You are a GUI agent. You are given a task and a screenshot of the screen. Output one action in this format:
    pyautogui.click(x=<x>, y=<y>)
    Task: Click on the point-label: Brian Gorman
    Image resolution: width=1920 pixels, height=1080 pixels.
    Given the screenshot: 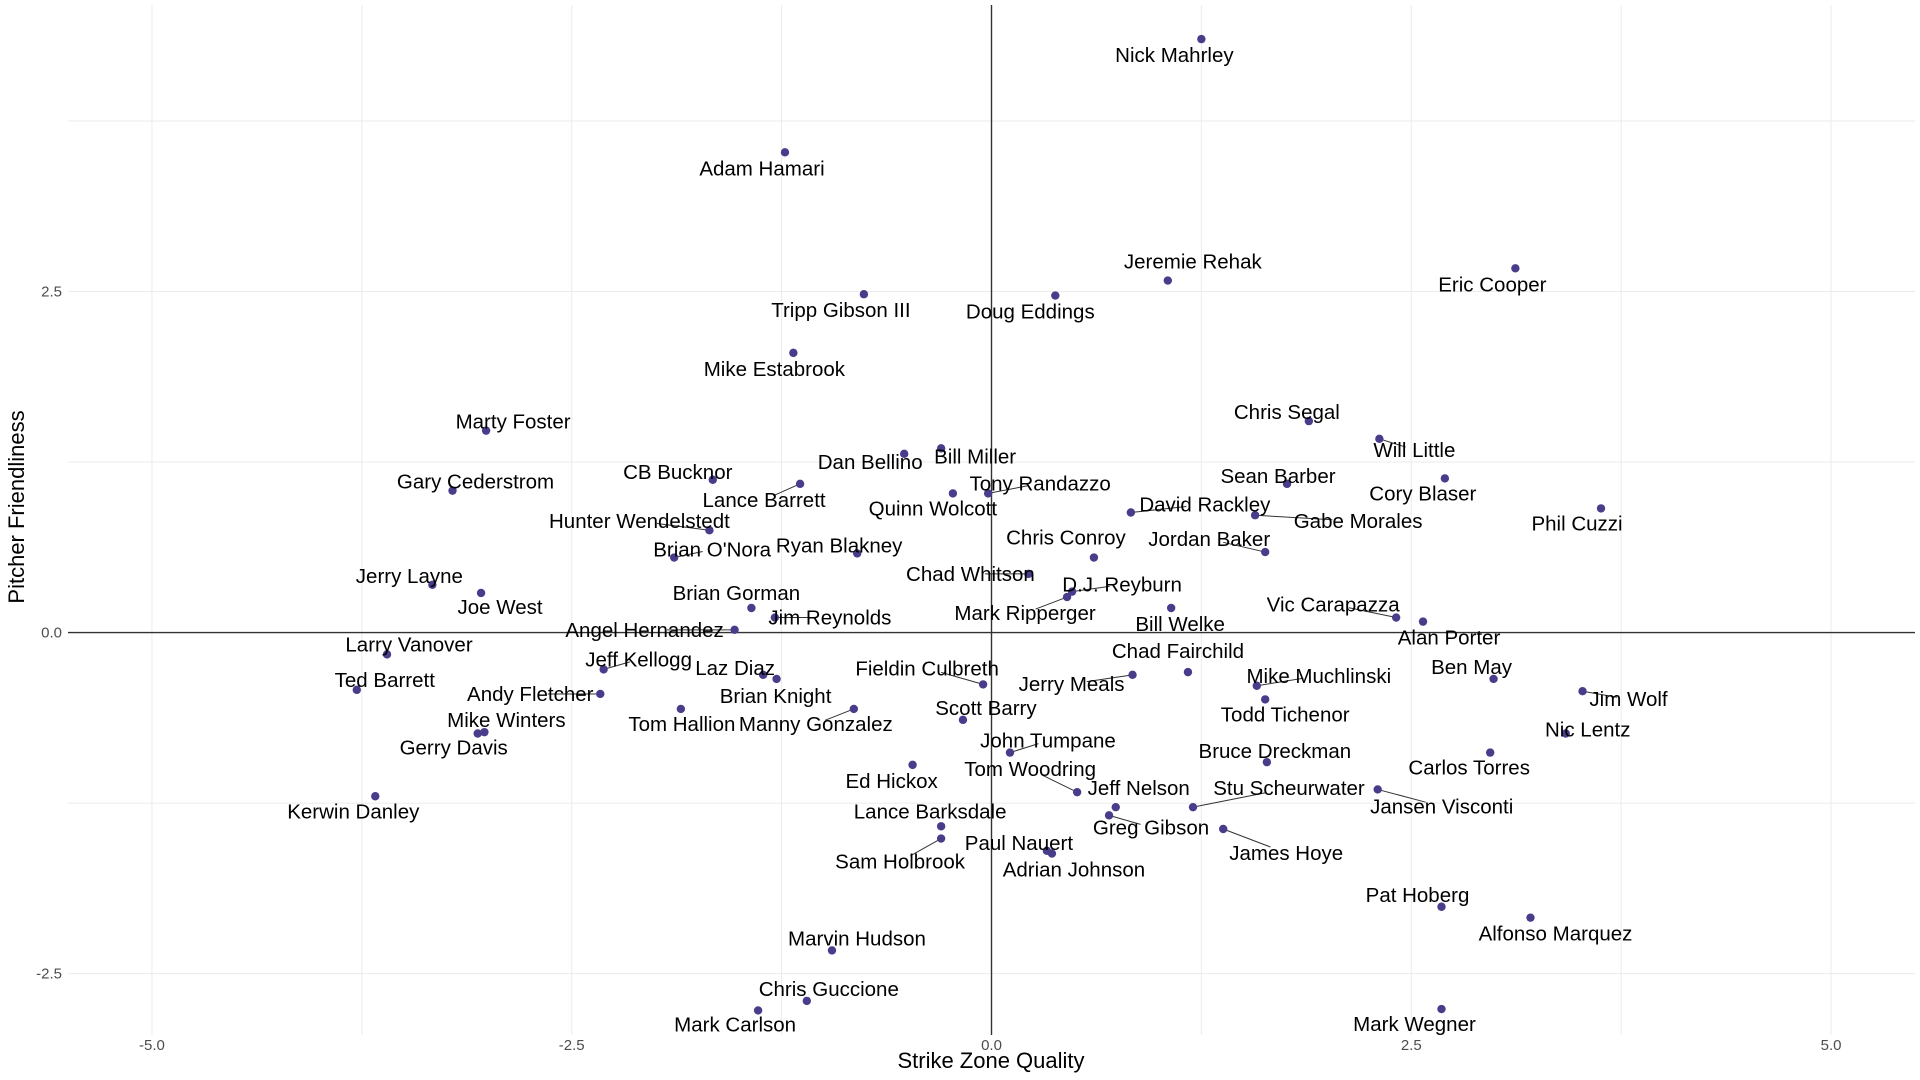 What is the action you would take?
    pyautogui.click(x=737, y=593)
    